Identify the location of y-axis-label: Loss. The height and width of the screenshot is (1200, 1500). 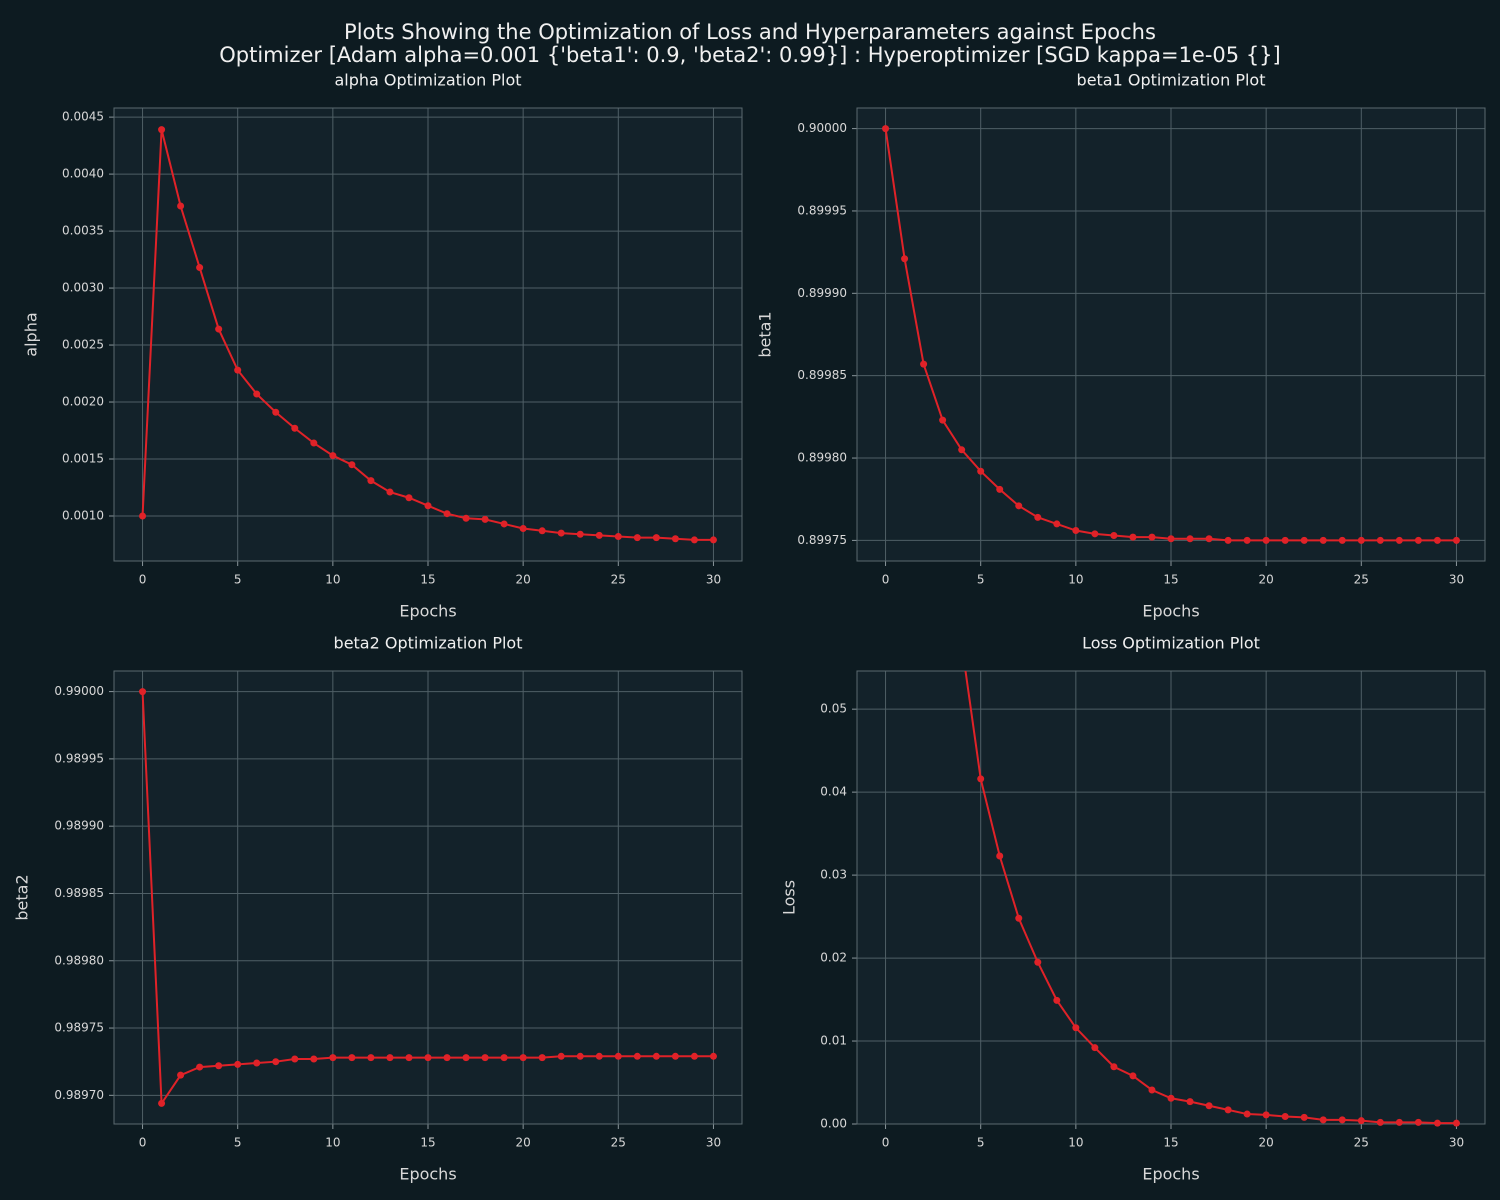
(789, 897).